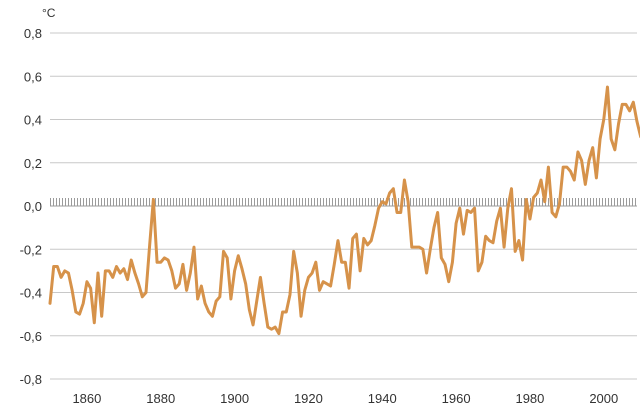 This screenshot has height=411, width=640. Describe the element at coordinates (33, 120) in the screenshot. I see `y-tick-label: 0,4` at that location.